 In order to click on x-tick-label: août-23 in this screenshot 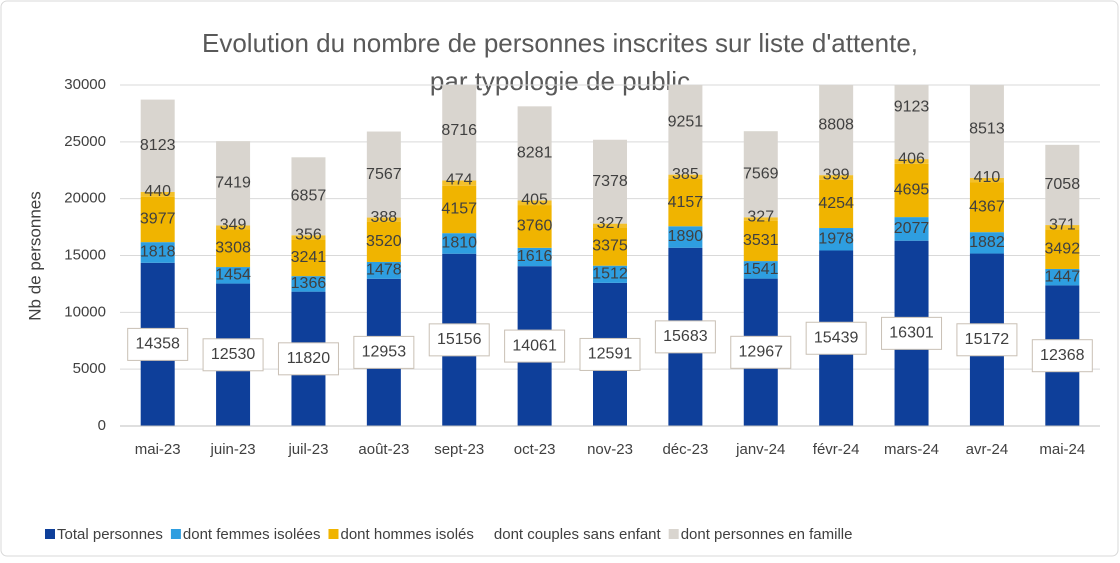, I will do `click(383, 449)`.